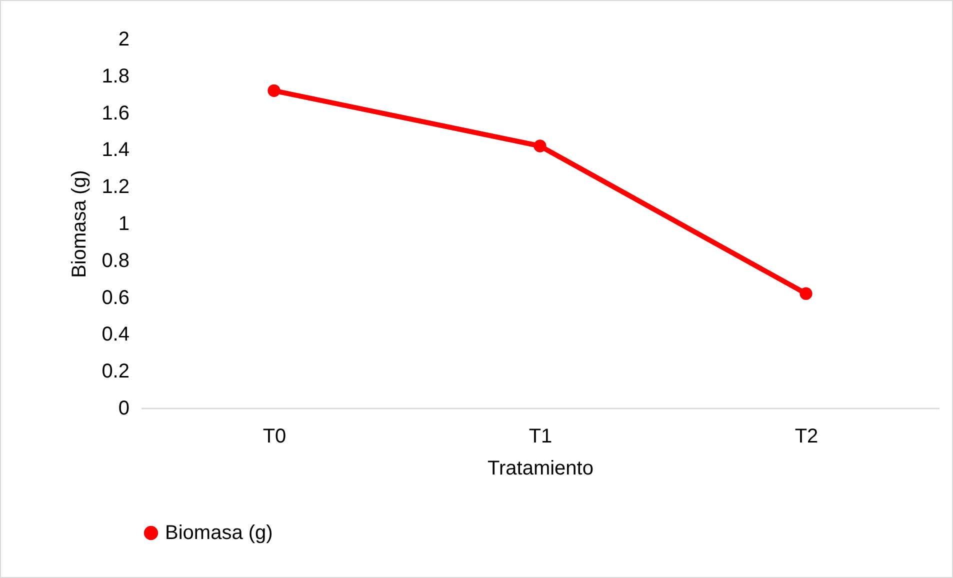 This screenshot has height=578, width=953. Describe the element at coordinates (219, 533) in the screenshot. I see `legend-label: Biomasa (g)` at that location.